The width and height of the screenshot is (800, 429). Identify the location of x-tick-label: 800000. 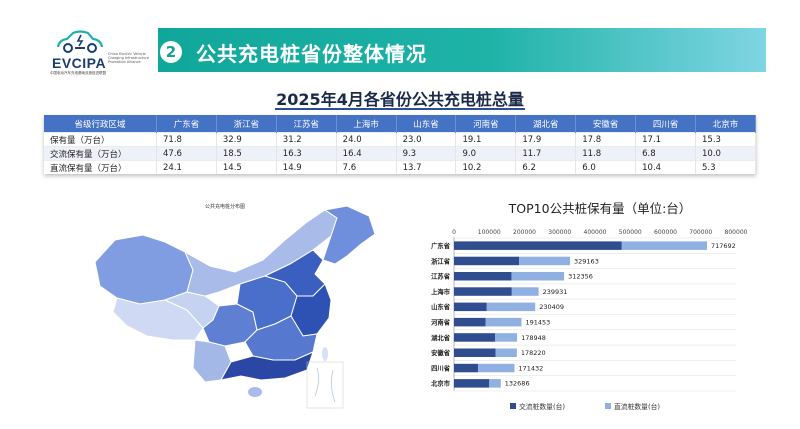
(736, 232).